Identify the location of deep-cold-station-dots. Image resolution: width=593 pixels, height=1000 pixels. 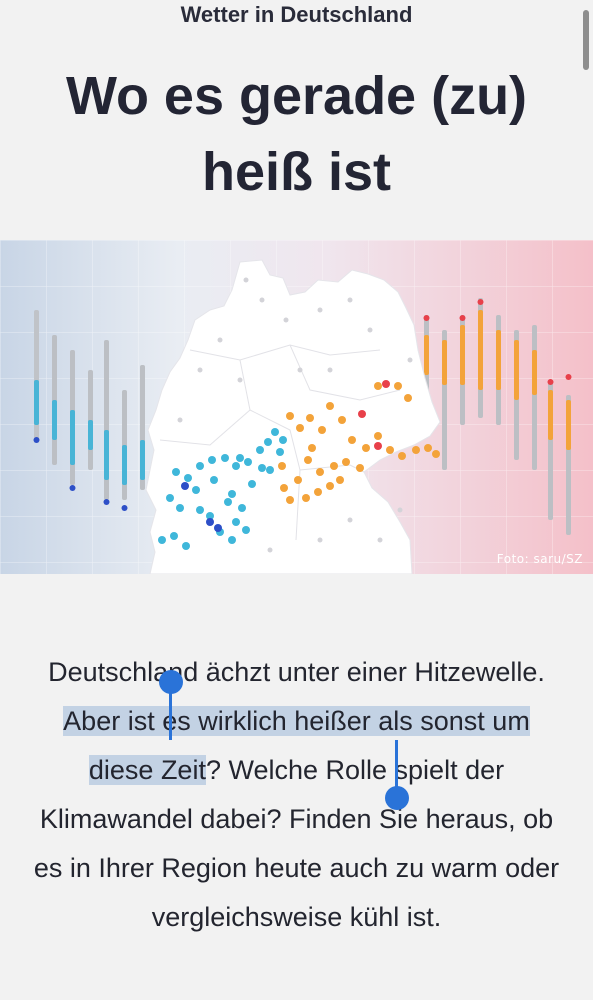
(201, 507).